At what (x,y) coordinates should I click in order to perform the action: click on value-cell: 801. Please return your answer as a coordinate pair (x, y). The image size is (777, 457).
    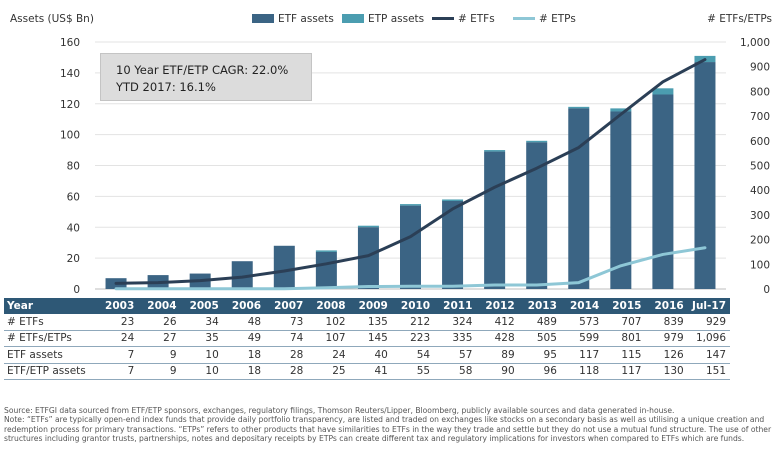
    Looking at the image, I should click on (624, 338).